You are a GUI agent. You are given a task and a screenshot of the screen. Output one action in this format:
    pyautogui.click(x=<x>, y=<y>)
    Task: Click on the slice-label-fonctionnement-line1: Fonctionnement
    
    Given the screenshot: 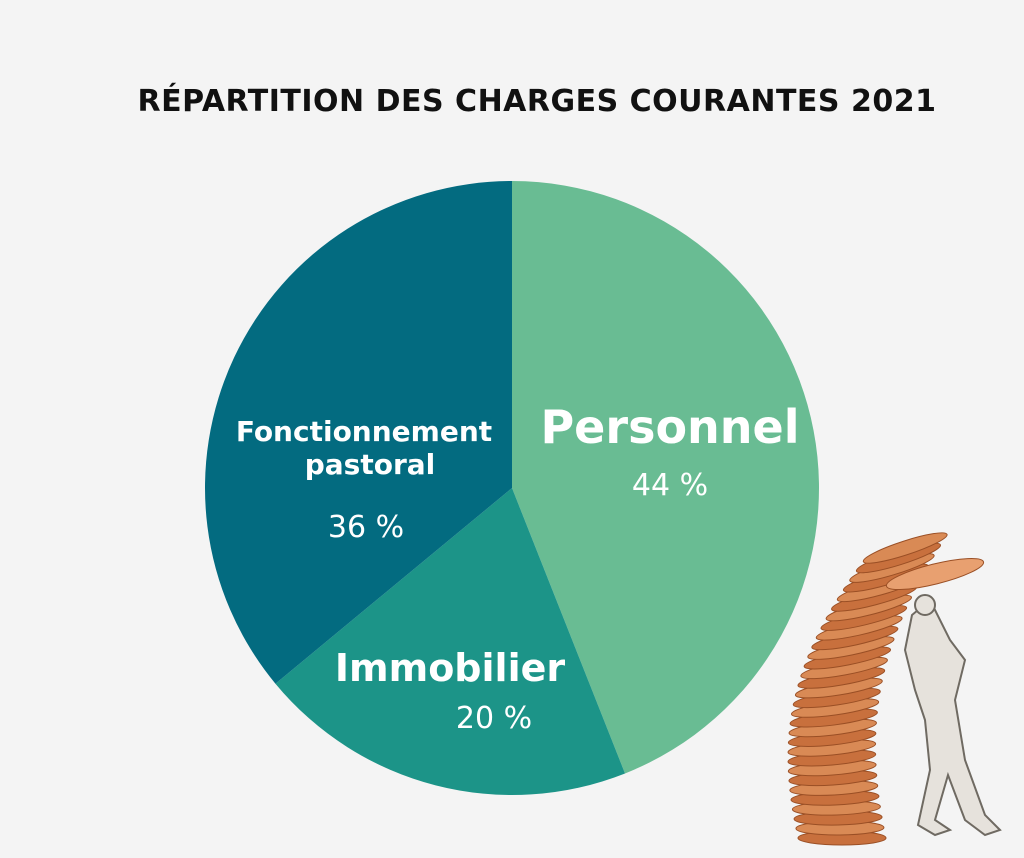 What is the action you would take?
    pyautogui.click(x=364, y=431)
    